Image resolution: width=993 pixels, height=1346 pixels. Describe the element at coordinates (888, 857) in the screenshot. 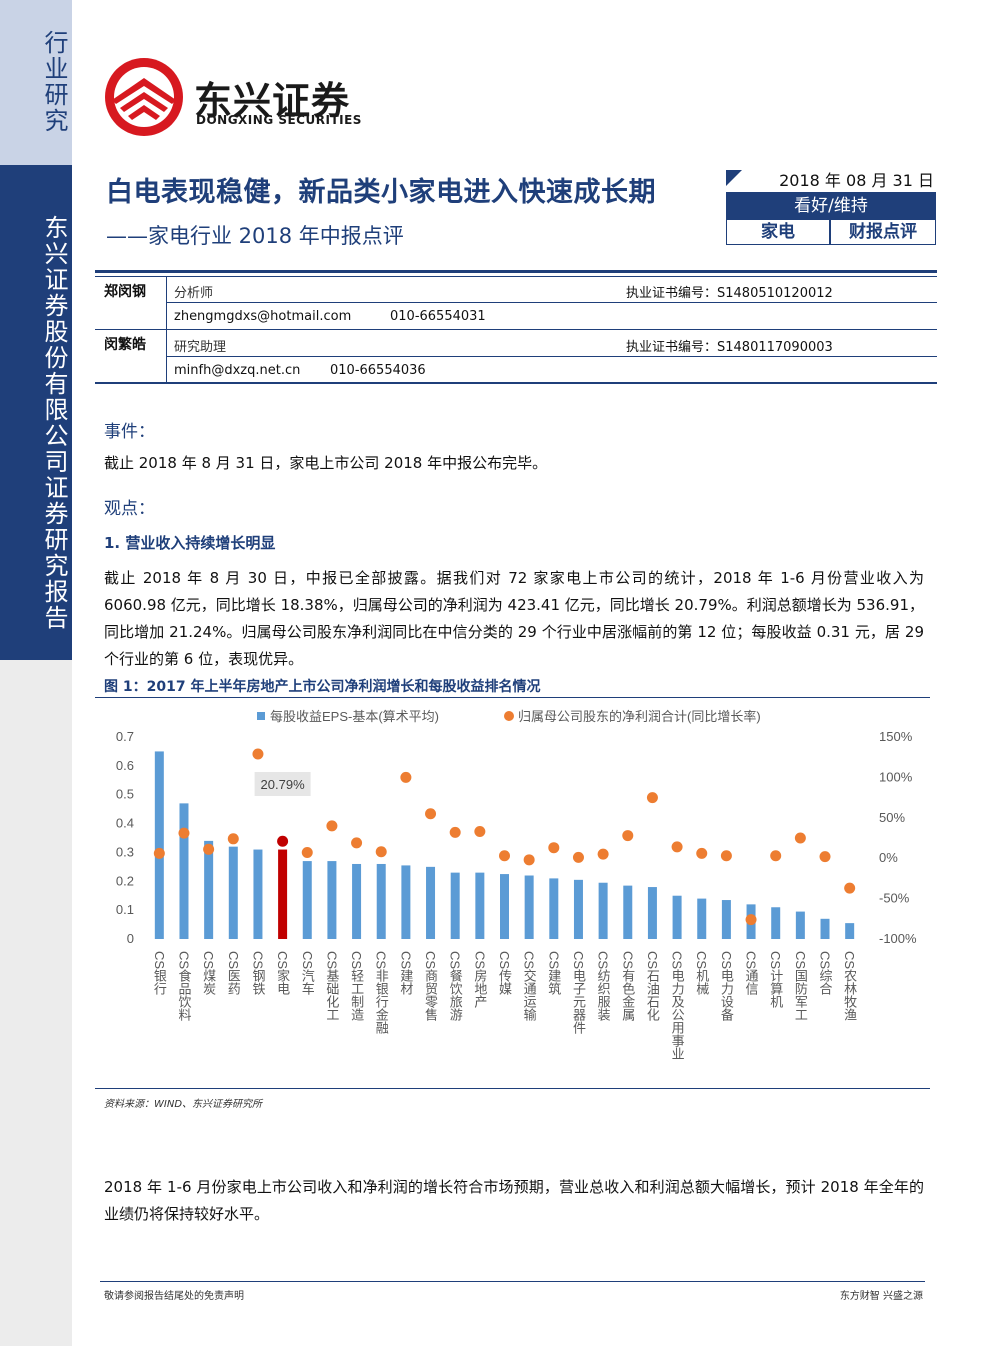

I see `right-axis-tick-label: 0%` at that location.